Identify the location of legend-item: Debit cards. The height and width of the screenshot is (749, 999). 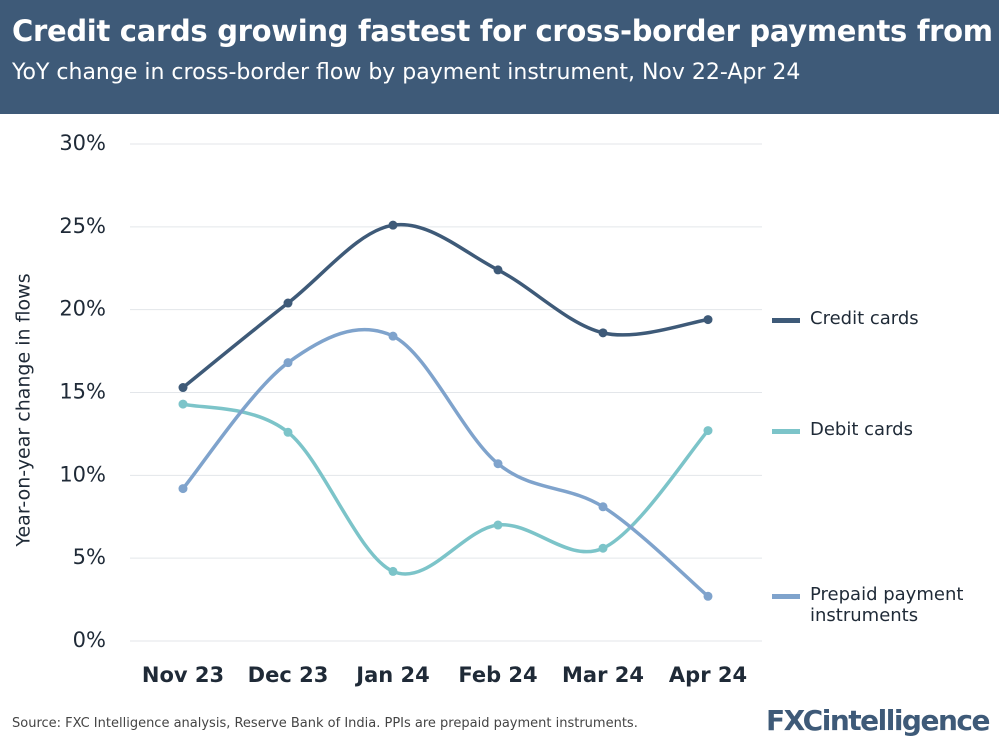
(882, 429).